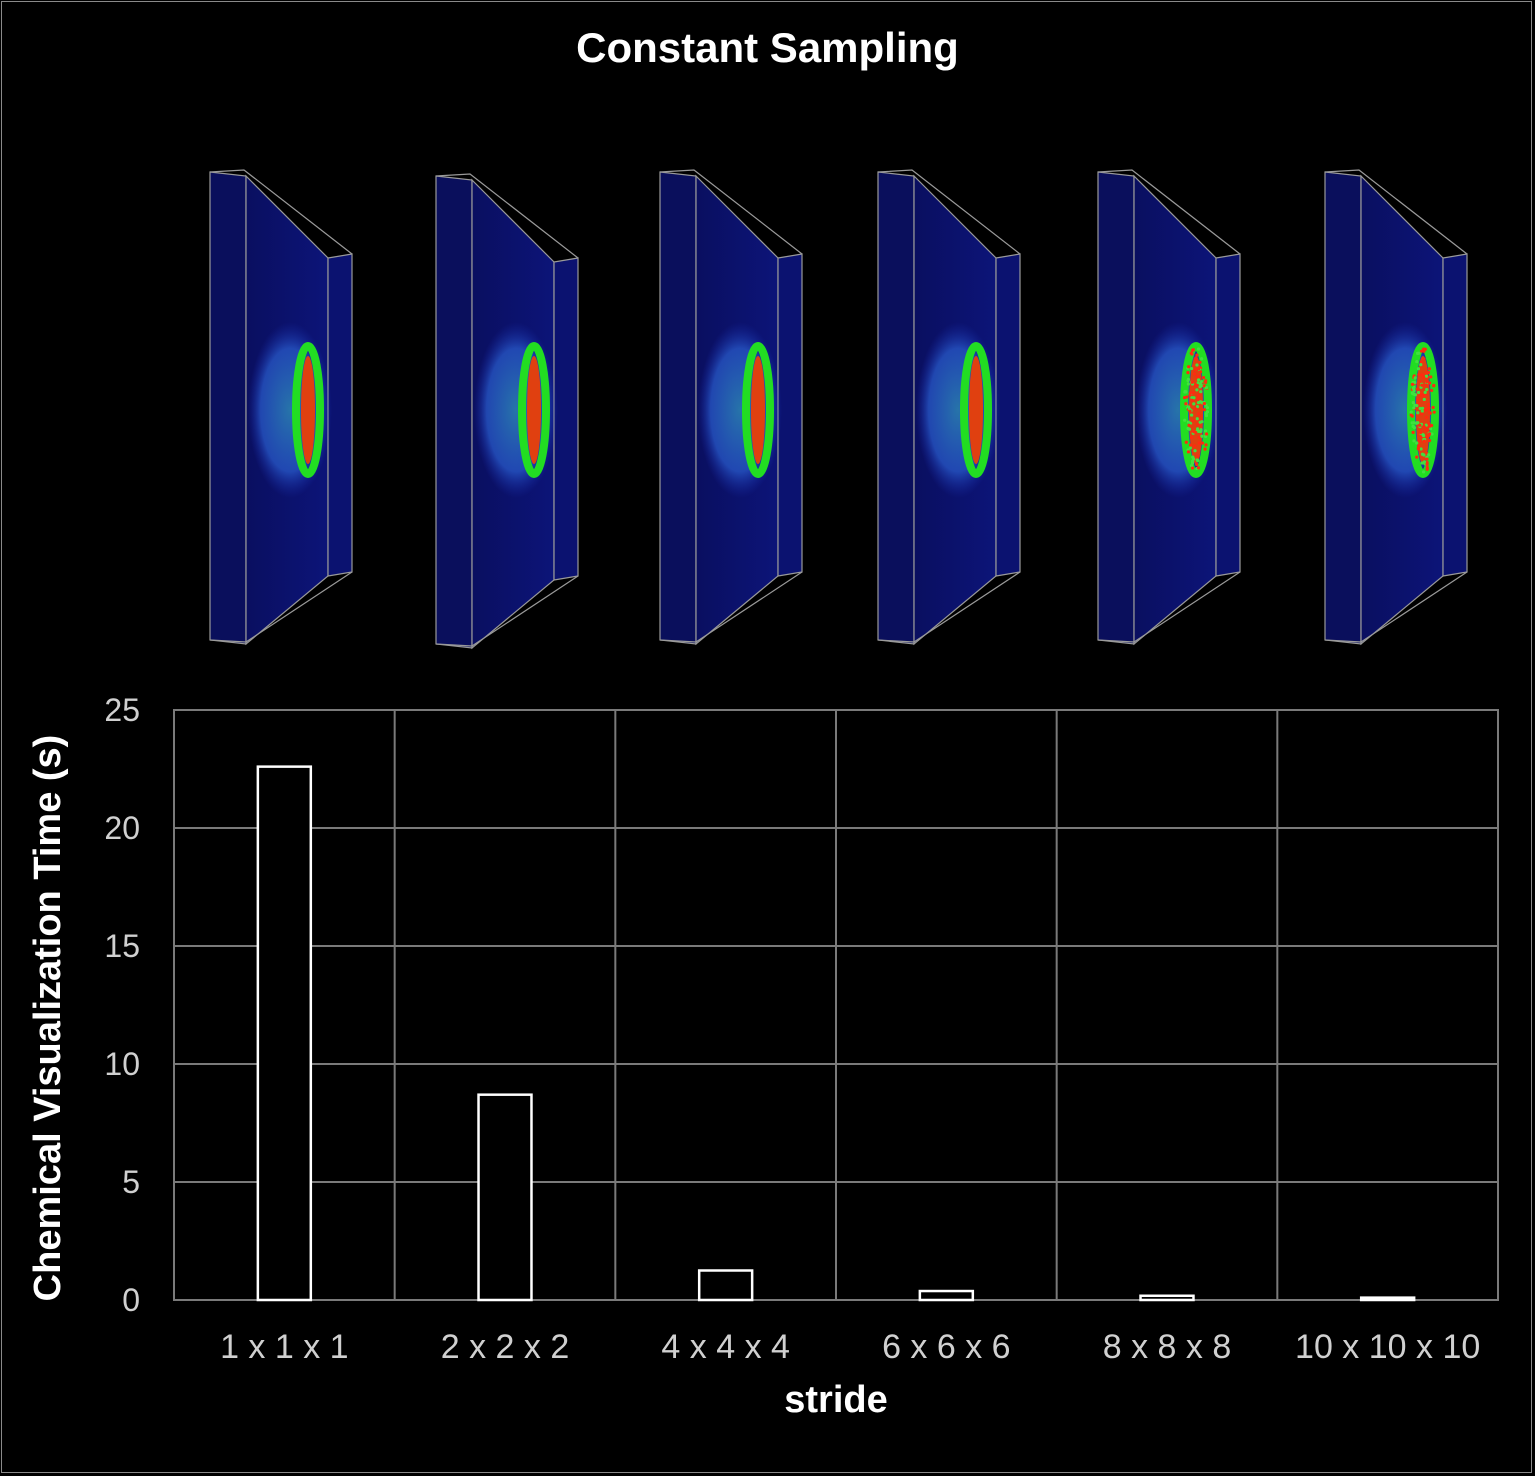  I want to click on y-tick-label: 0, so click(131, 1300).